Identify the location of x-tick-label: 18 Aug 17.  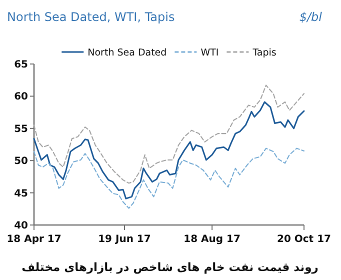
(212, 239).